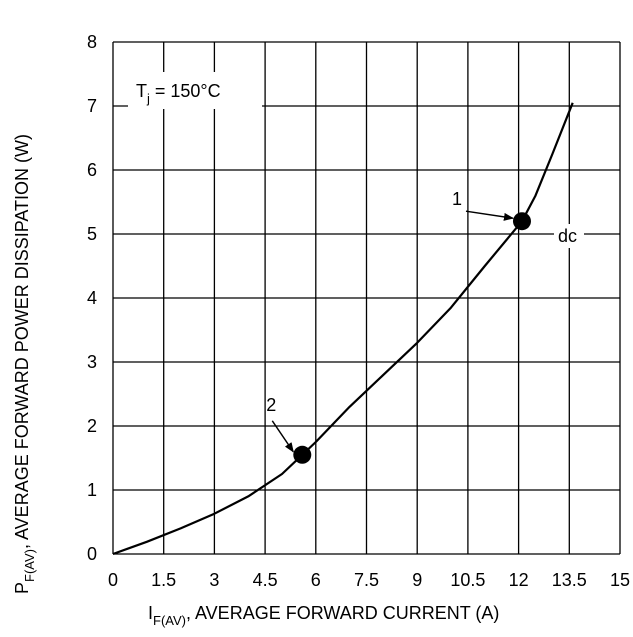  I want to click on x-tick-label: 7.5, so click(366, 580).